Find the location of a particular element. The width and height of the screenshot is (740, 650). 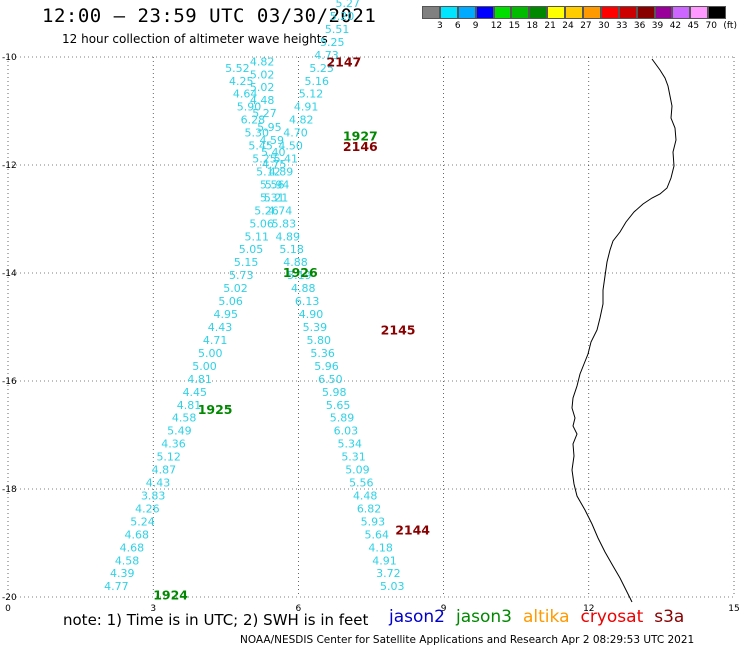

legend-label: 6 is located at coordinates (457, 26).